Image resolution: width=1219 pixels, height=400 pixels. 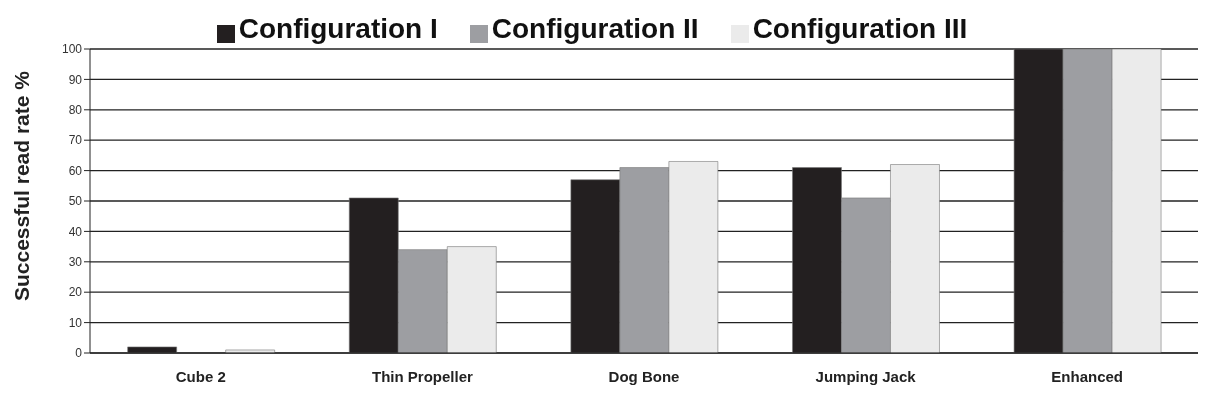 I want to click on x-tick-label: Jumping Jack, so click(x=866, y=376).